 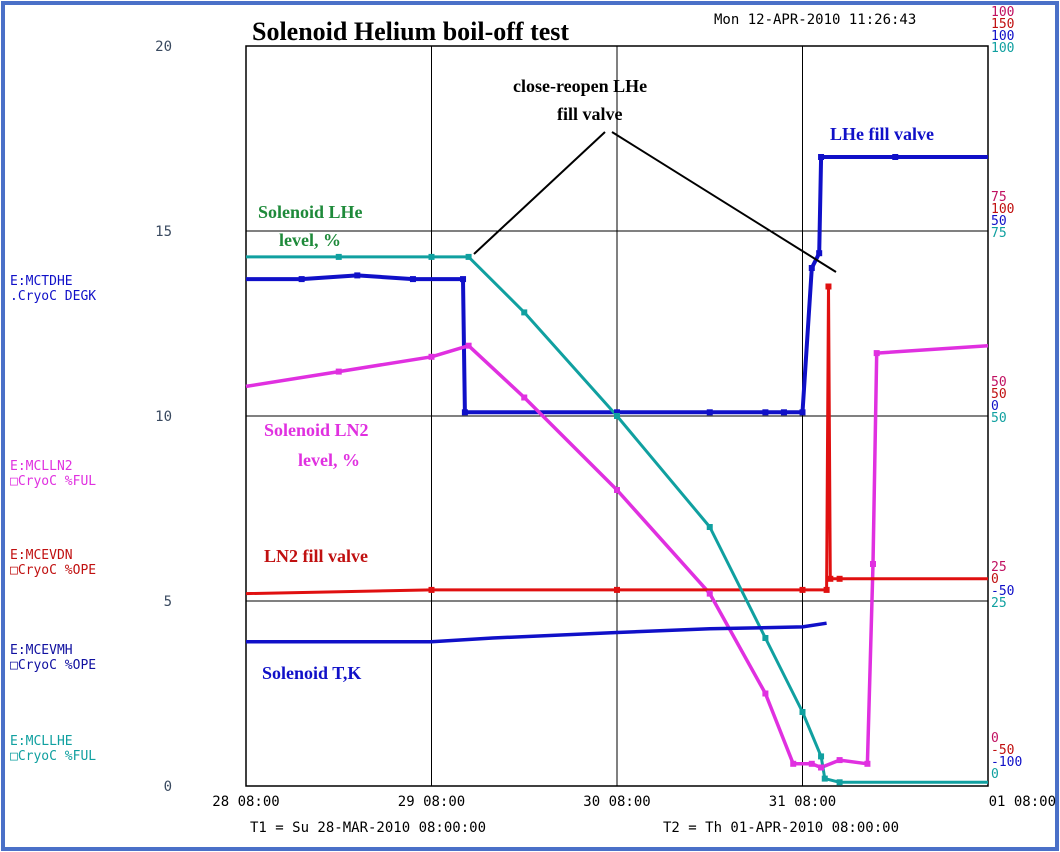 What do you see at coordinates (41, 650) in the screenshot?
I see `channel-mcevmh-name: E:MCEVMH` at bounding box center [41, 650].